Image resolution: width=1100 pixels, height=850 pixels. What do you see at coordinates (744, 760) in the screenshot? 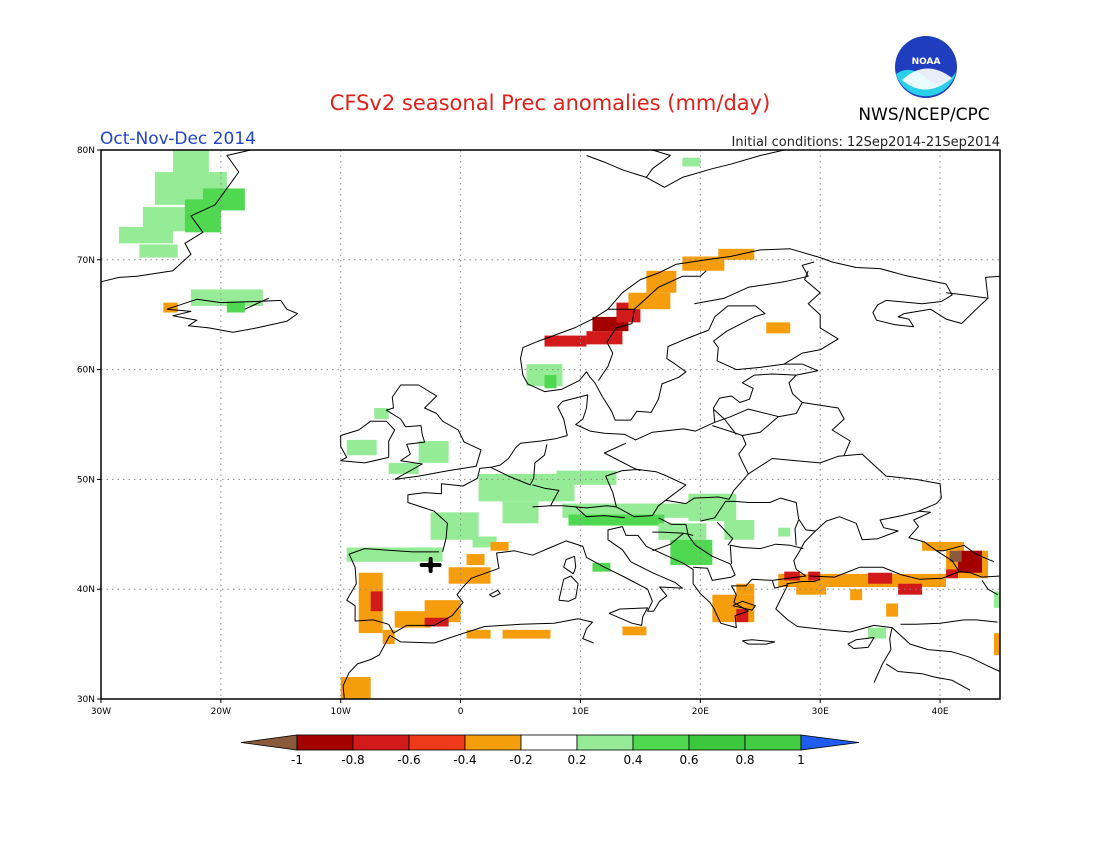
I see `colorbar-label: 0.8` at bounding box center [744, 760].